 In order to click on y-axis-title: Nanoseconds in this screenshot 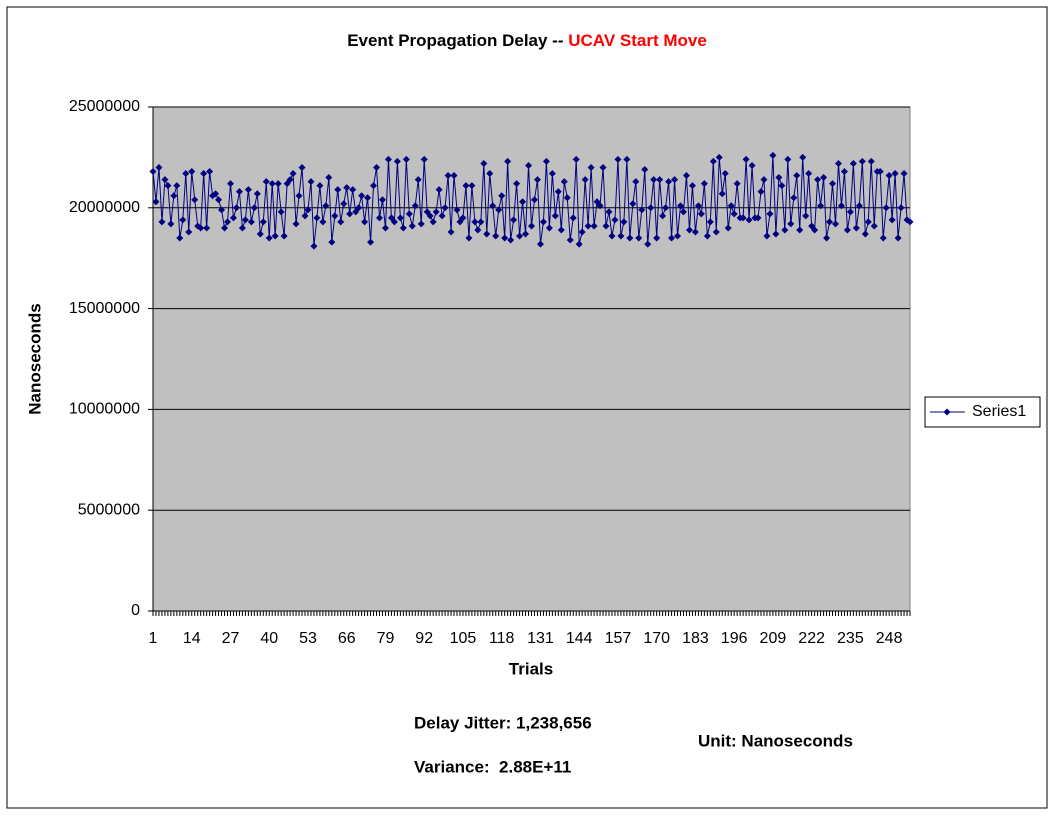, I will do `click(34, 358)`.